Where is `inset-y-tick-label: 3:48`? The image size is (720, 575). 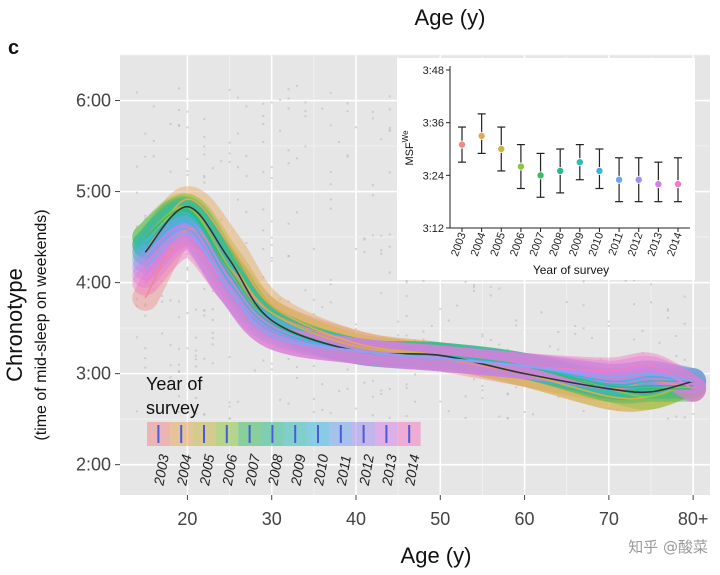 inset-y-tick-label: 3:48 is located at coordinates (433, 71).